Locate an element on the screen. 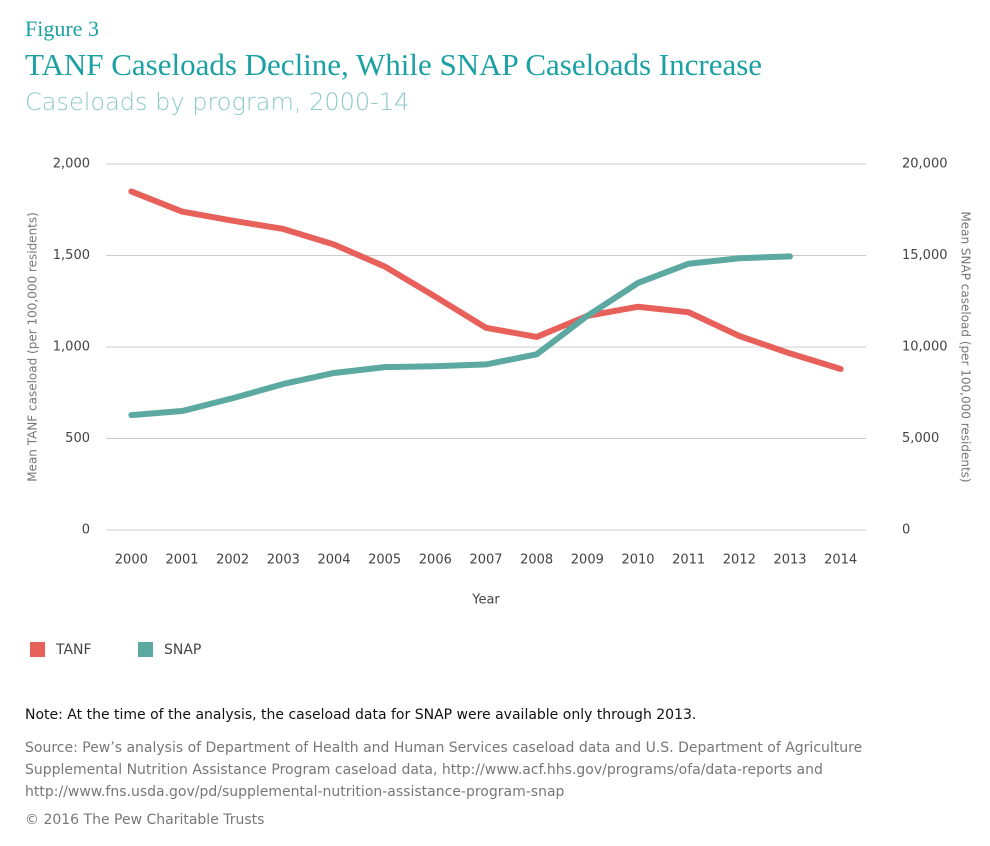  x-tick-label: 2014 is located at coordinates (840, 560).